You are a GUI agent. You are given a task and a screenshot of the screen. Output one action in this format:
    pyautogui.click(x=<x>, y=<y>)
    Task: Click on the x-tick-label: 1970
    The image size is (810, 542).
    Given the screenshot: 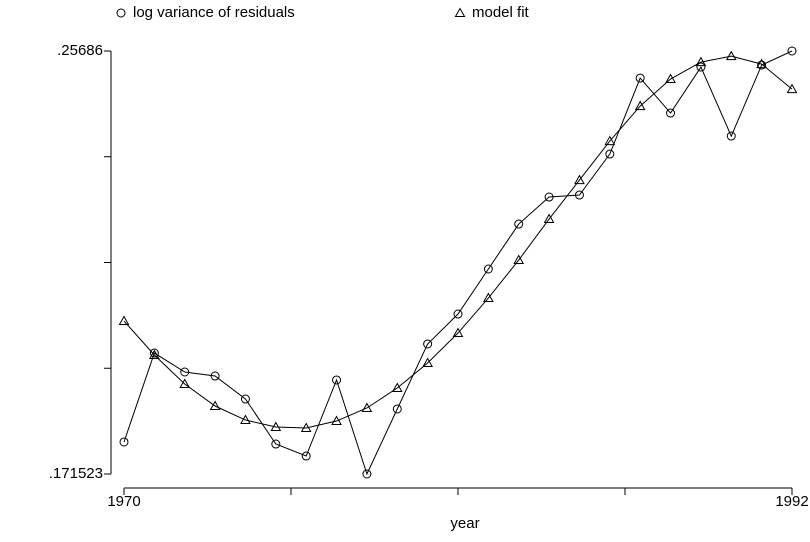 What is the action you would take?
    pyautogui.click(x=123, y=501)
    